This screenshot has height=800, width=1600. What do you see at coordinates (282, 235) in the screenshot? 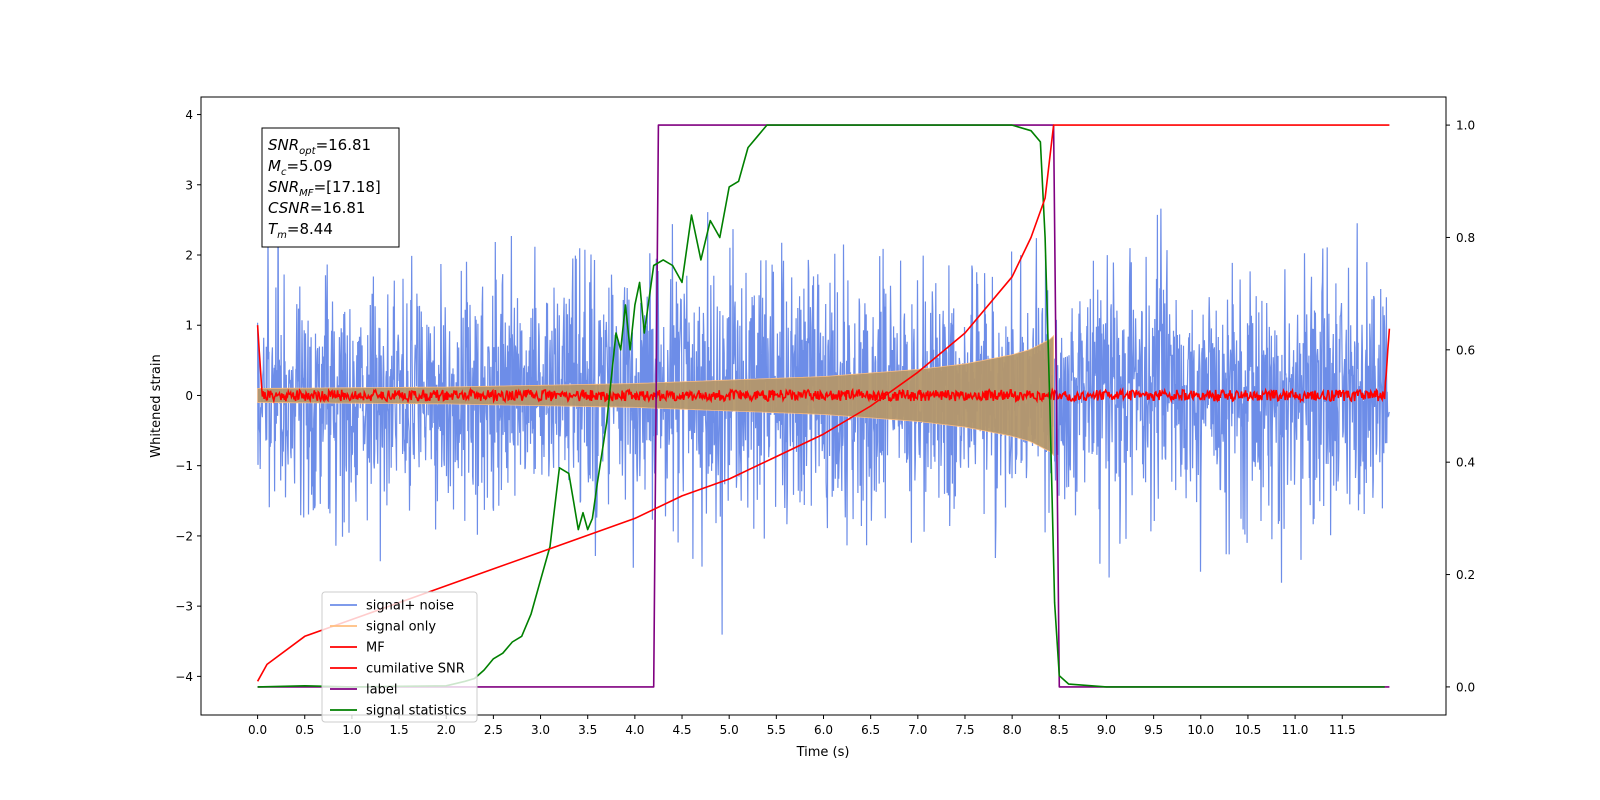
I see `annotation-subscript: m` at bounding box center [282, 235].